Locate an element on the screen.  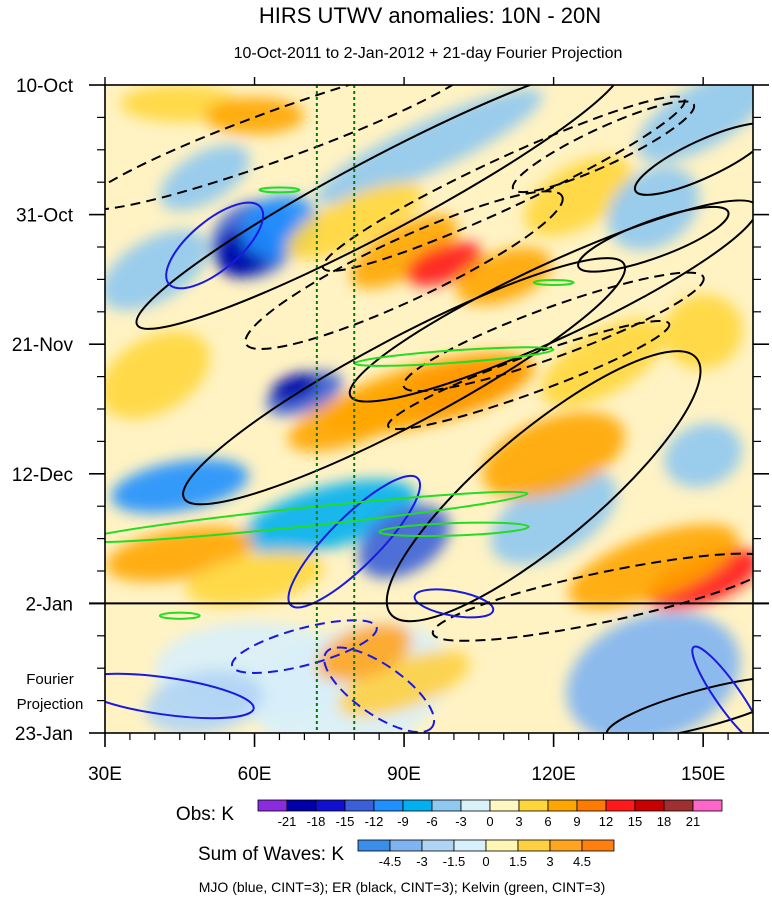
obs-colorbar: -21 -18 -15 -12 -9 -6 -3 0 3 6 9 12 15 18 21 is located at coordinates (490, 814).